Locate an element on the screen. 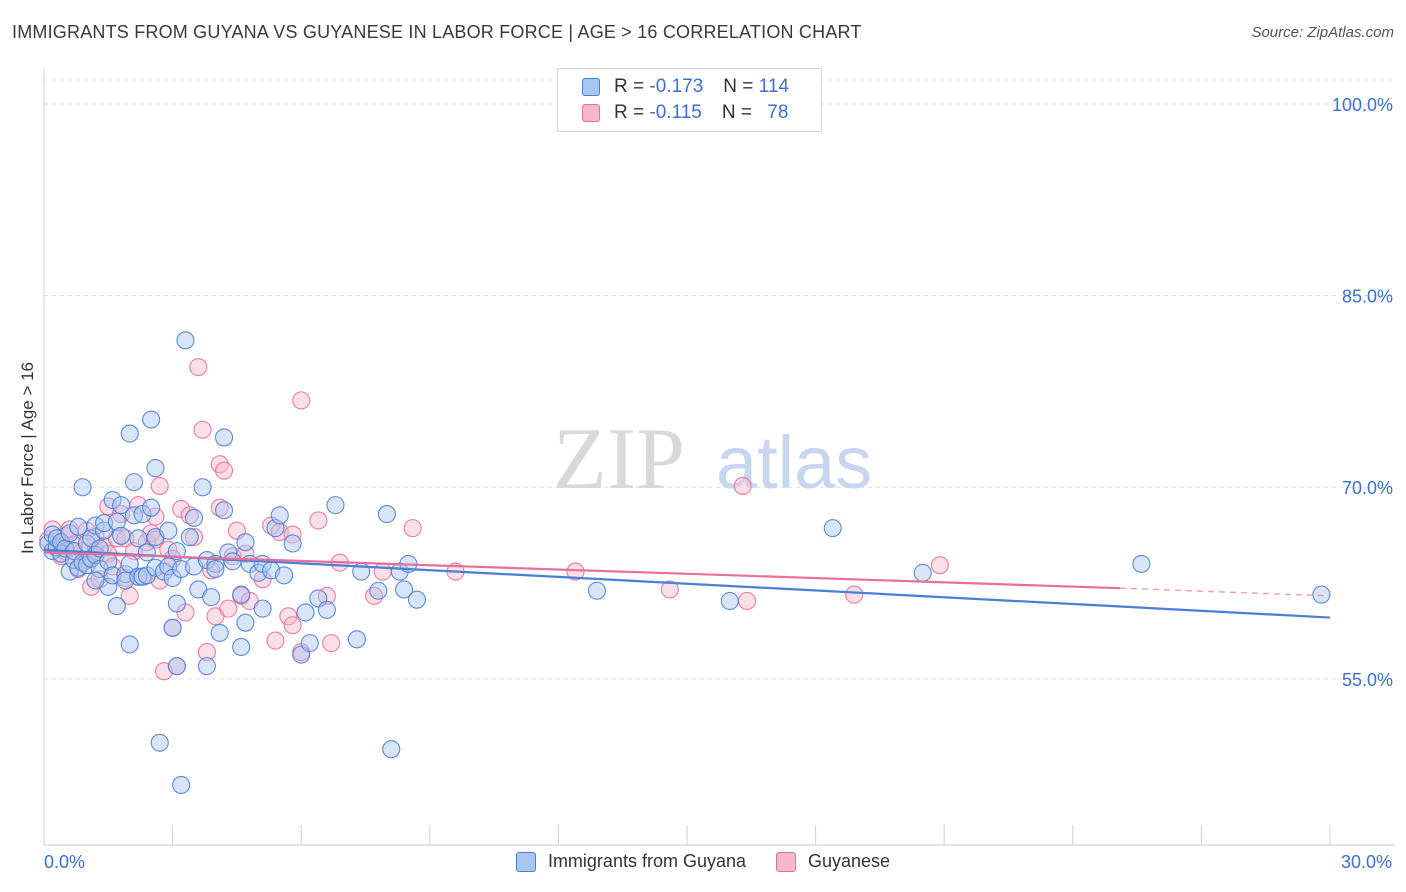 The height and width of the screenshot is (892, 1406). r-value-guyana: -0.173 is located at coordinates (676, 86).